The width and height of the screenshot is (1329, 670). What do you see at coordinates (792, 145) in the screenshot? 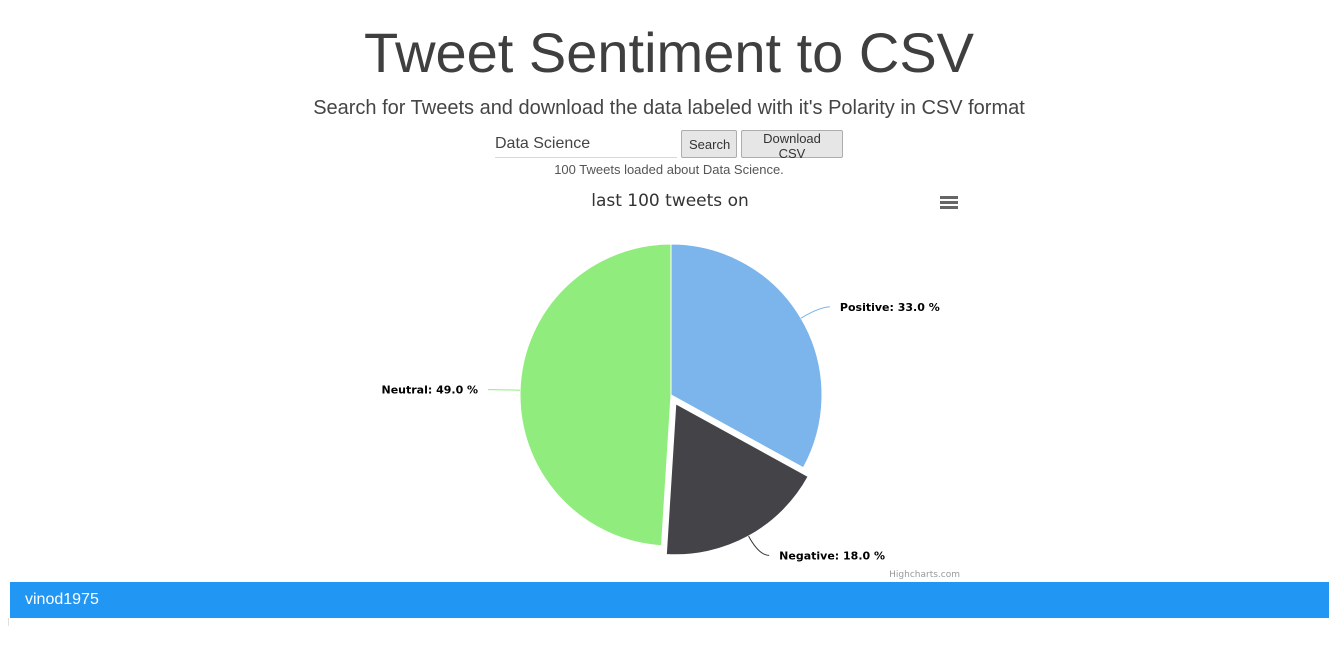
I see `download-csv-button: Download CSV` at bounding box center [792, 145].